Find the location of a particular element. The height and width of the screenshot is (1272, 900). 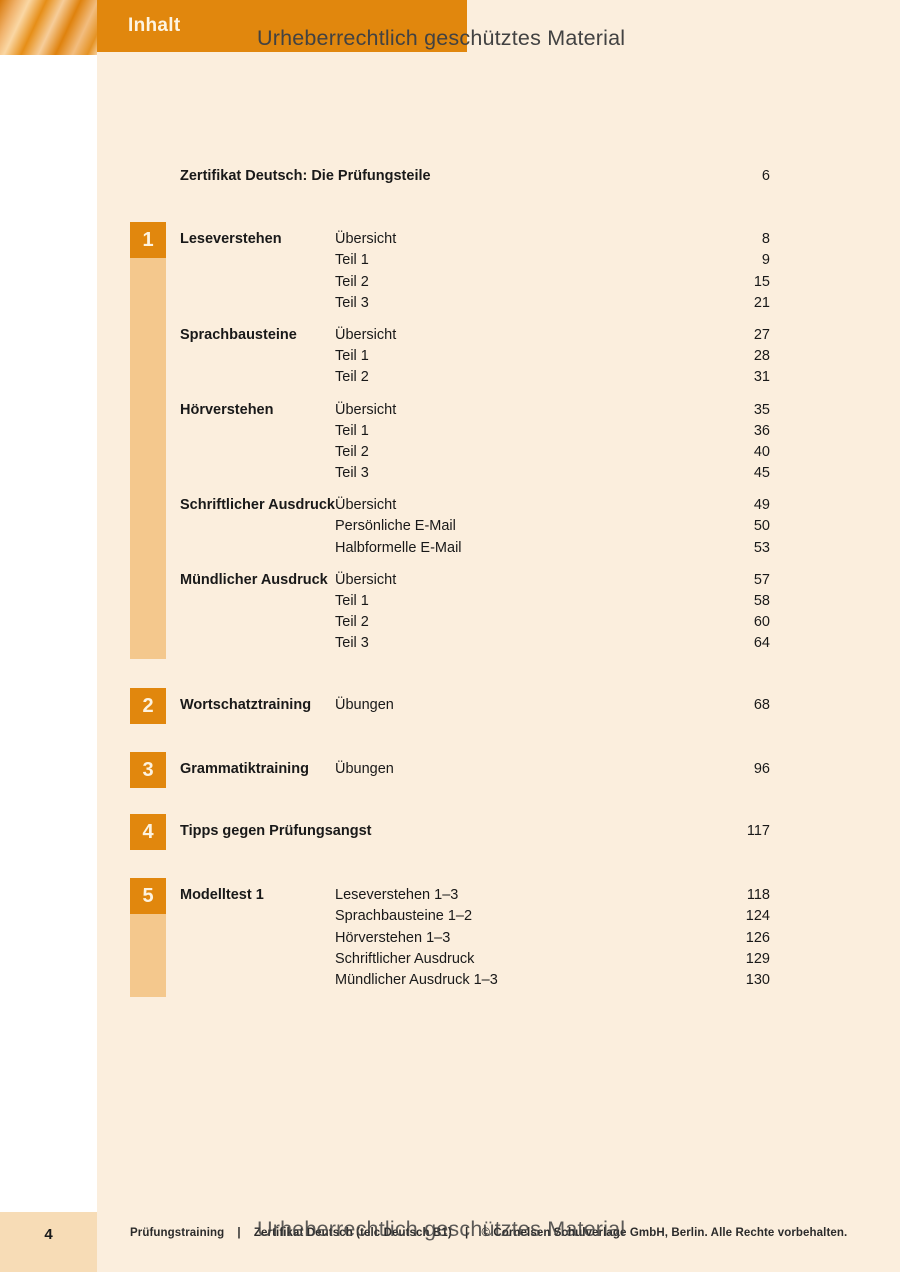

toc-row: Teil 3 21 is located at coordinates (475, 303).